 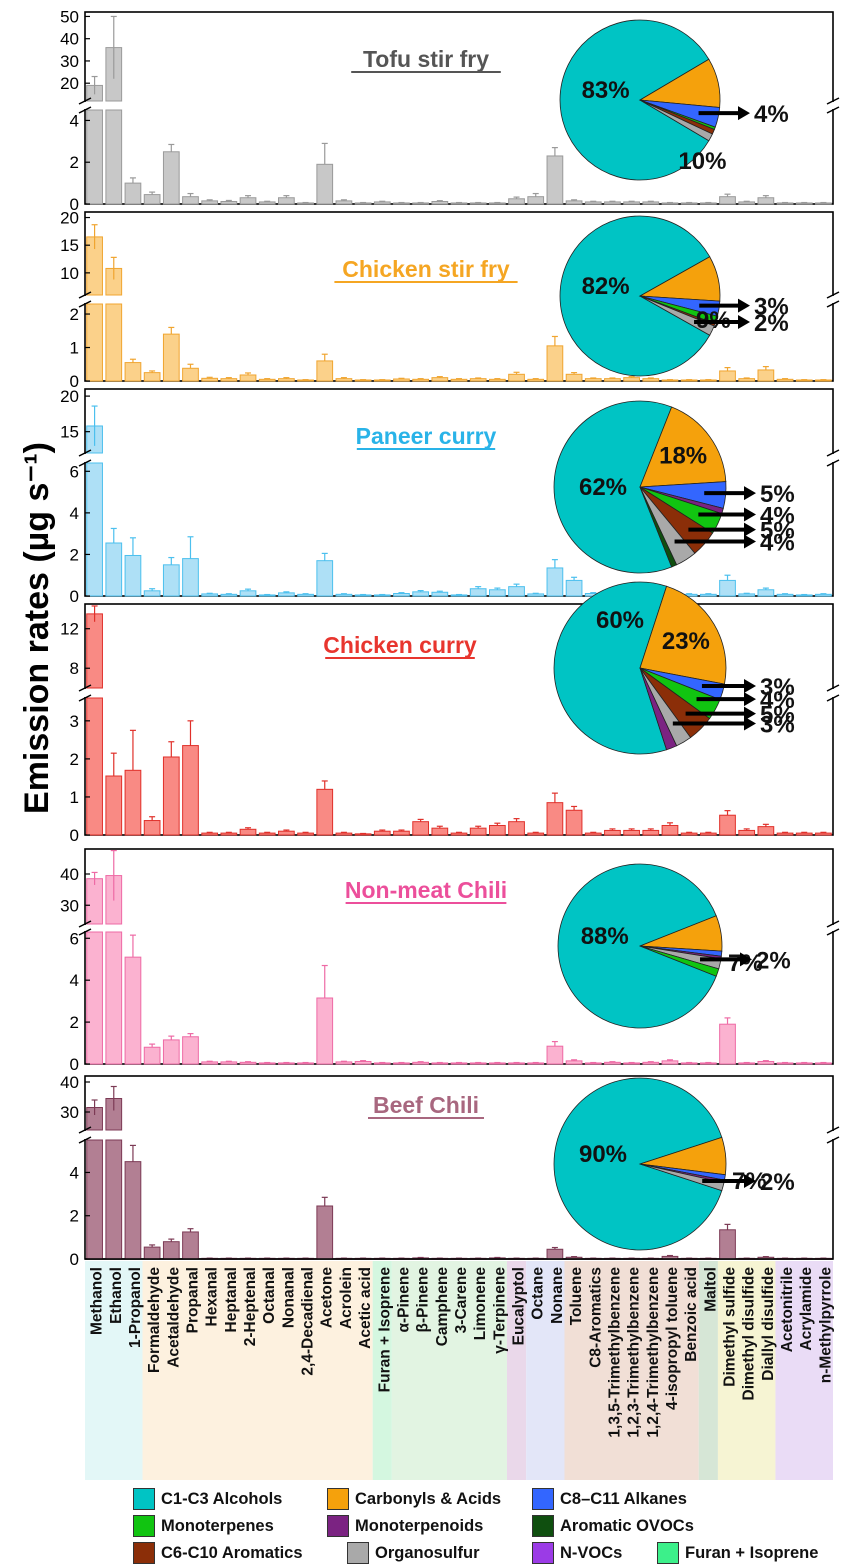 What do you see at coordinates (745, 963) in the screenshot?
I see `pie-label: 7%` at bounding box center [745, 963].